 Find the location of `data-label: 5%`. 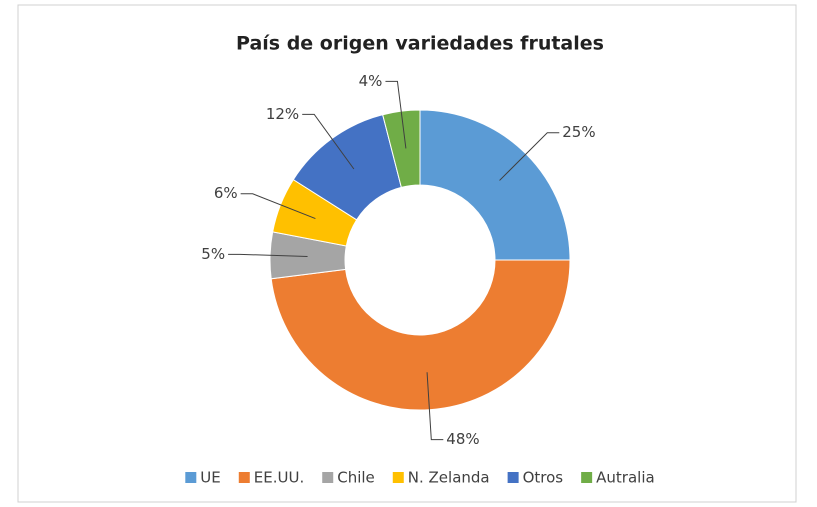

data-label: 5% is located at coordinates (213, 254).